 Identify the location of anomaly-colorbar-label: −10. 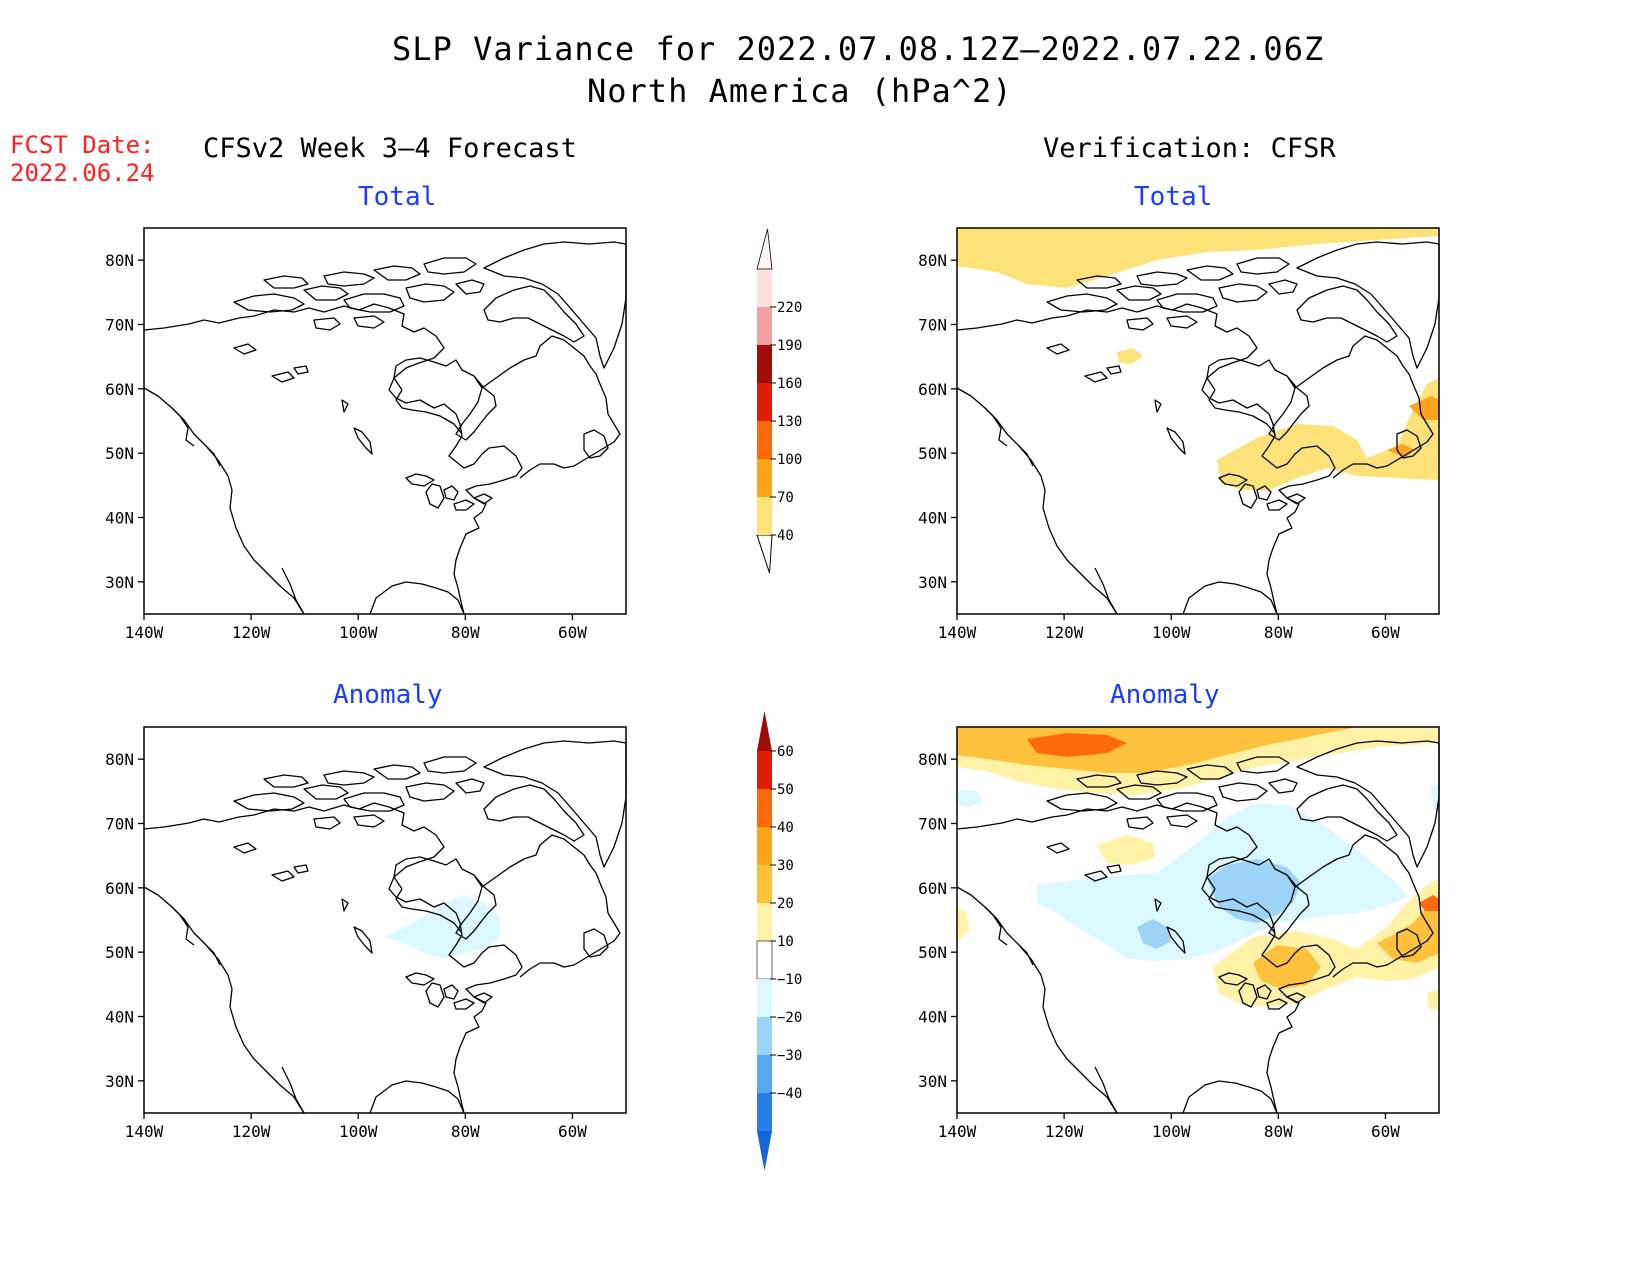
(789, 980).